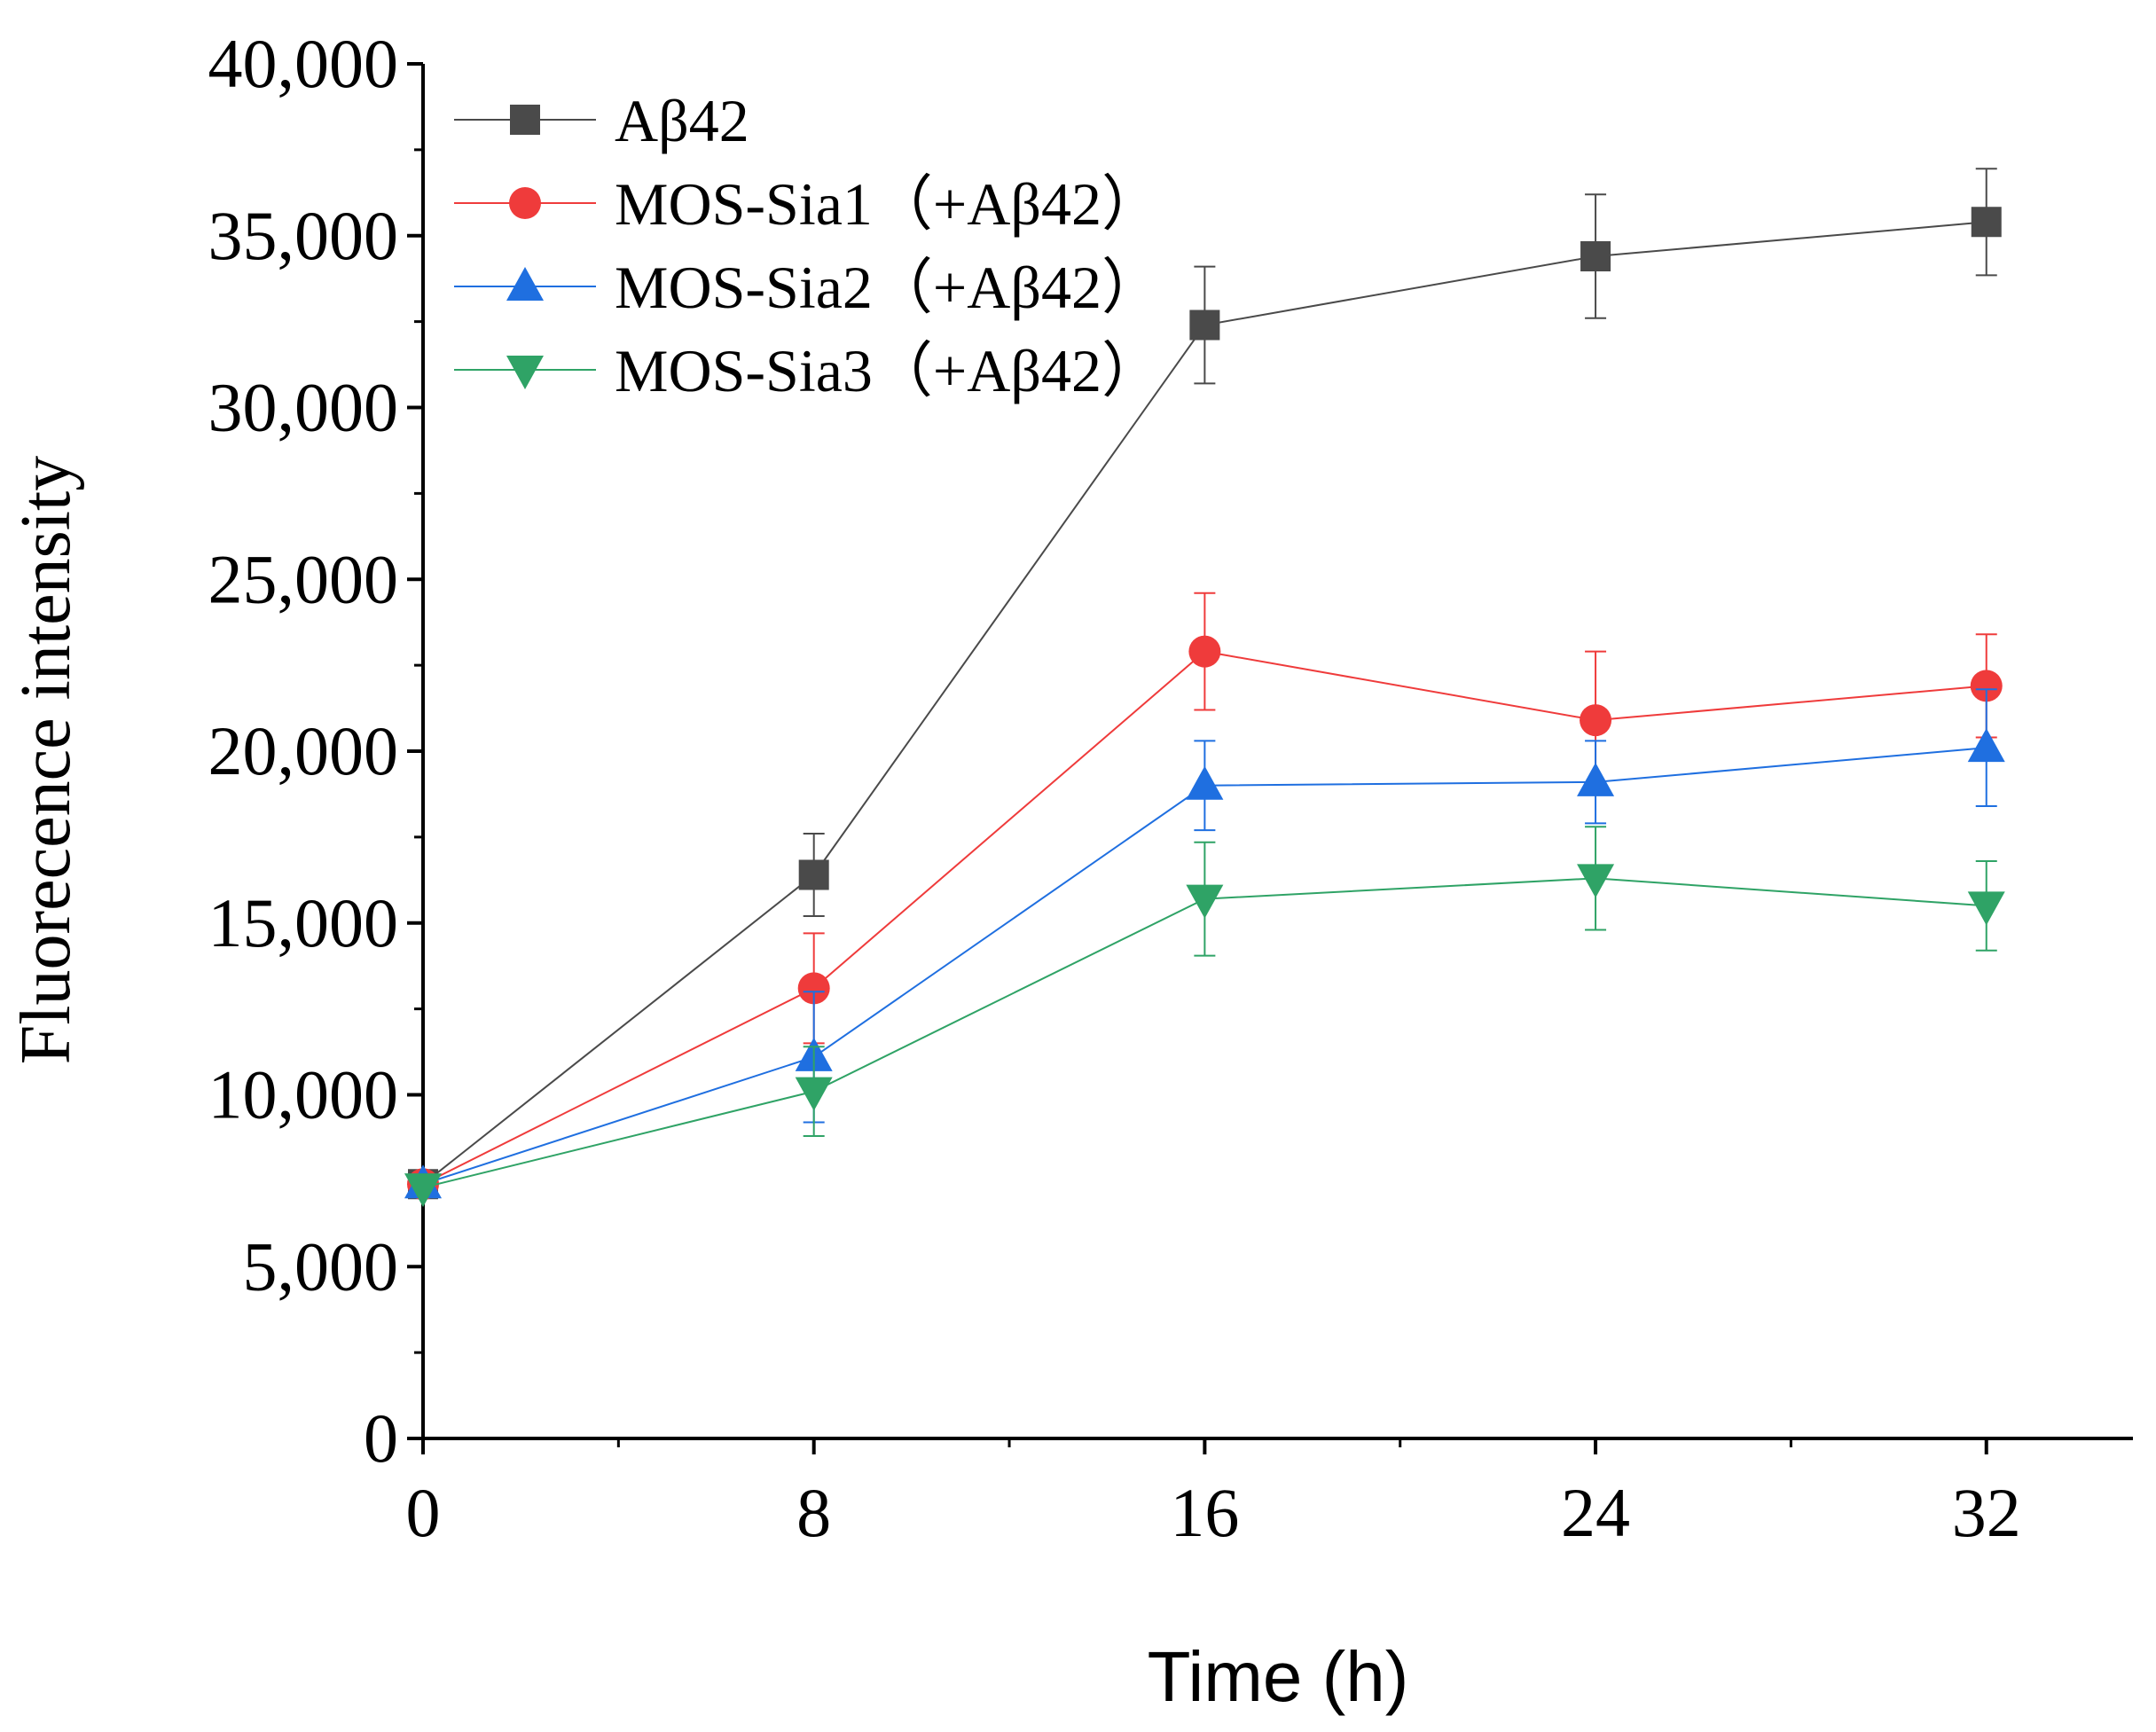 The image size is (2156, 1732). I want to click on y-tick-label: 25,000, so click(303, 578).